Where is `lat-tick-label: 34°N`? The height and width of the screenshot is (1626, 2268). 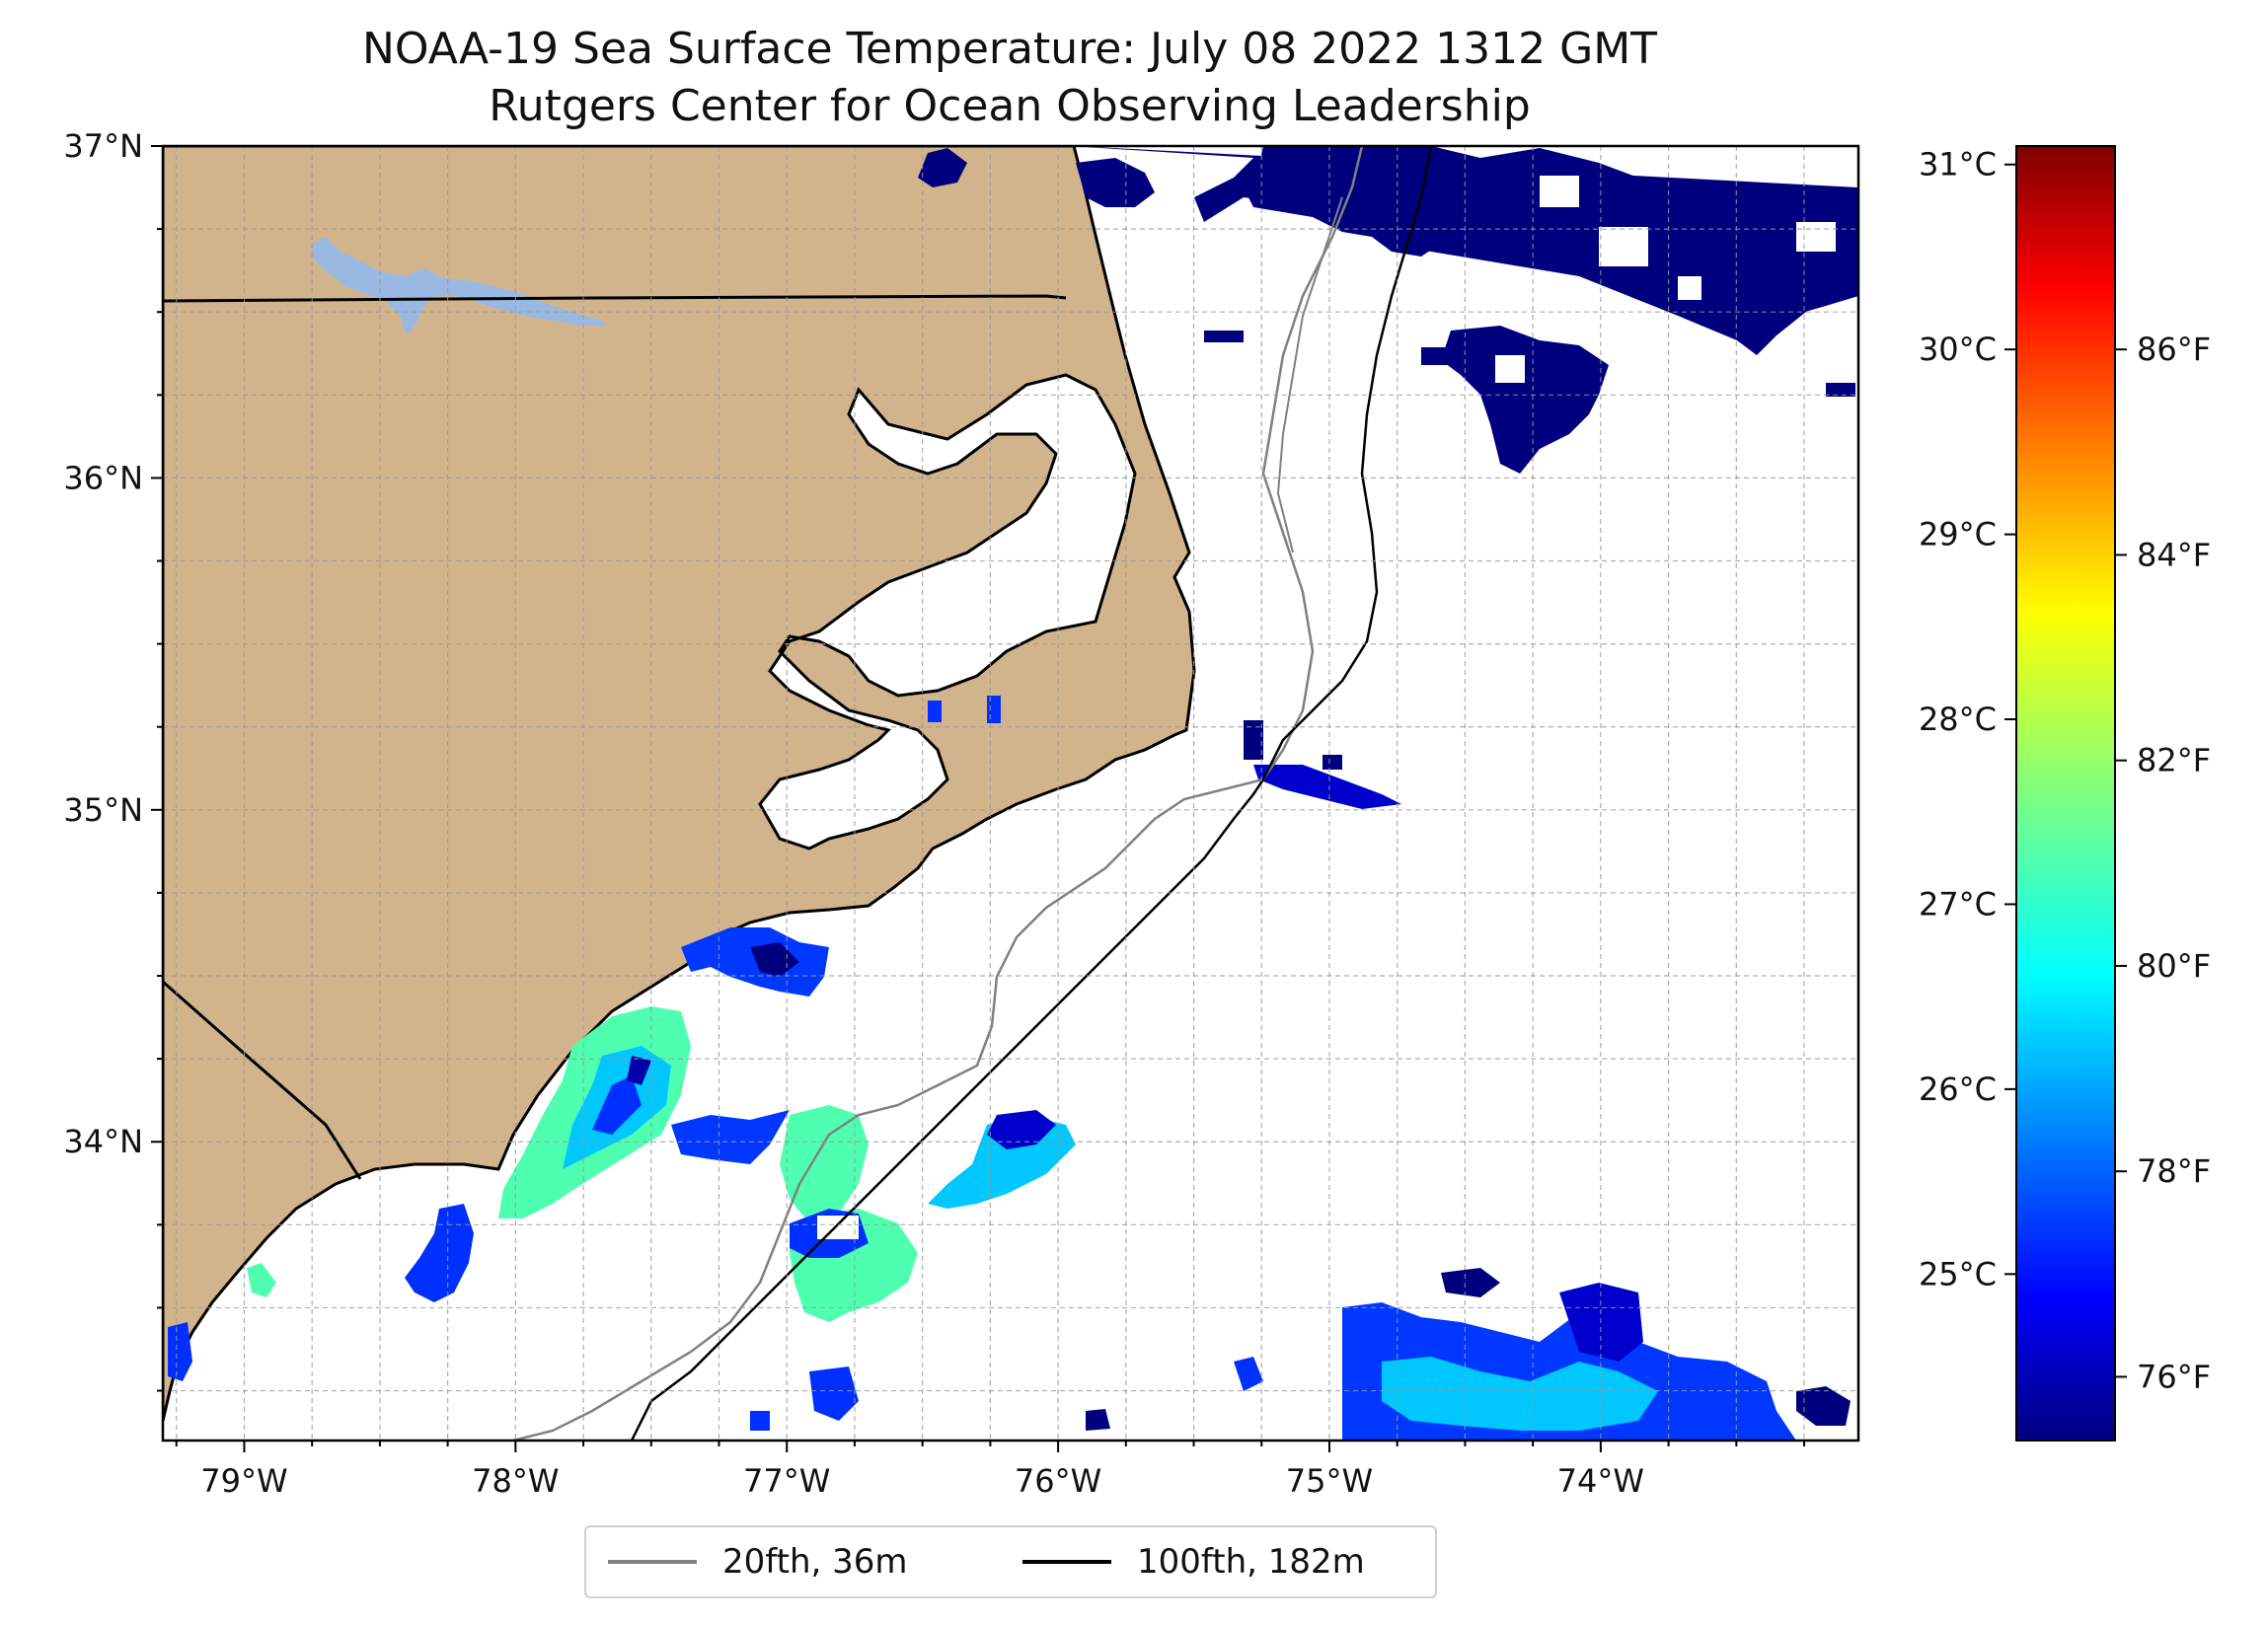
lat-tick-label: 34°N is located at coordinates (103, 1141).